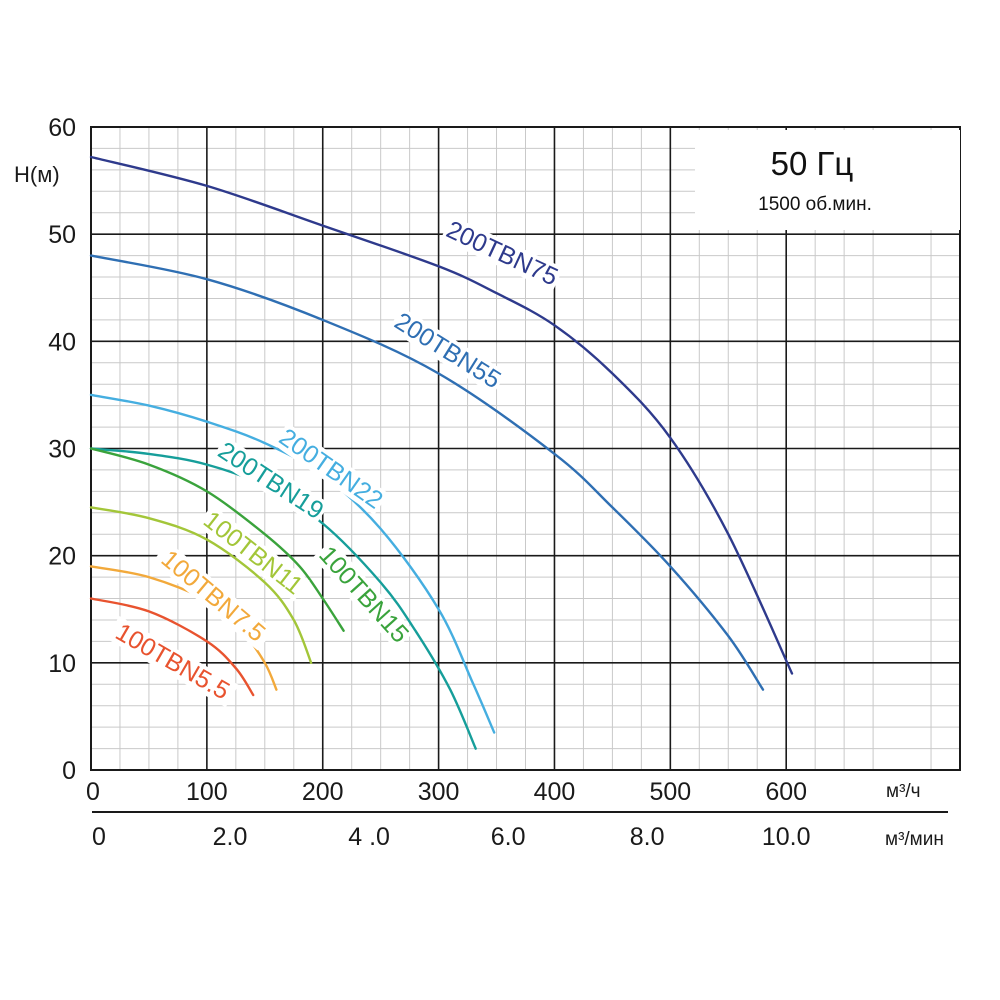 Image resolution: width=1000 pixels, height=1000 pixels. I want to click on speed-label: 1500 об.мин., so click(815, 204).